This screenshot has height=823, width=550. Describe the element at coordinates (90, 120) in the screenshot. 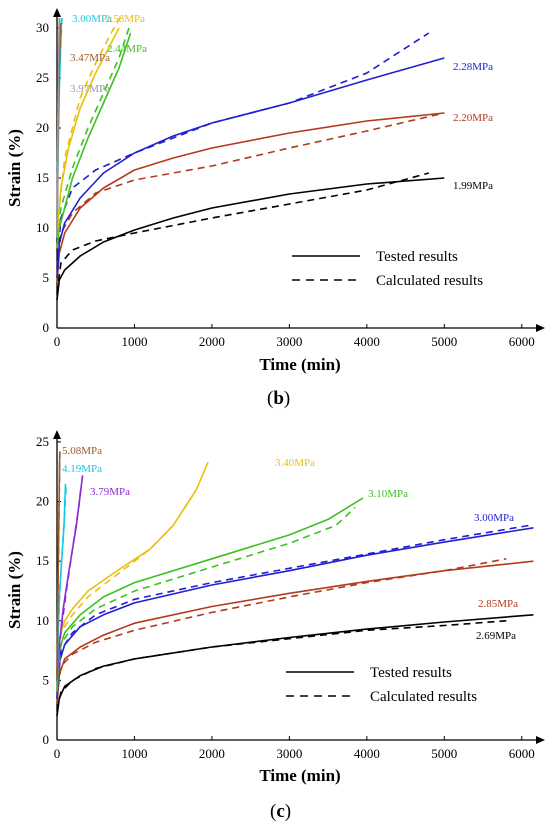

I see `series-calculated-258mpa` at that location.